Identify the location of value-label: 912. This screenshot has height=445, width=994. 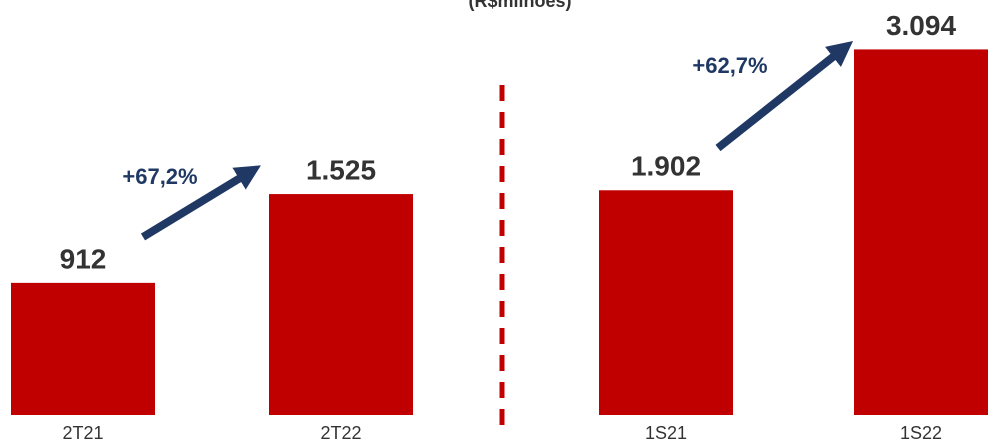
(83, 258).